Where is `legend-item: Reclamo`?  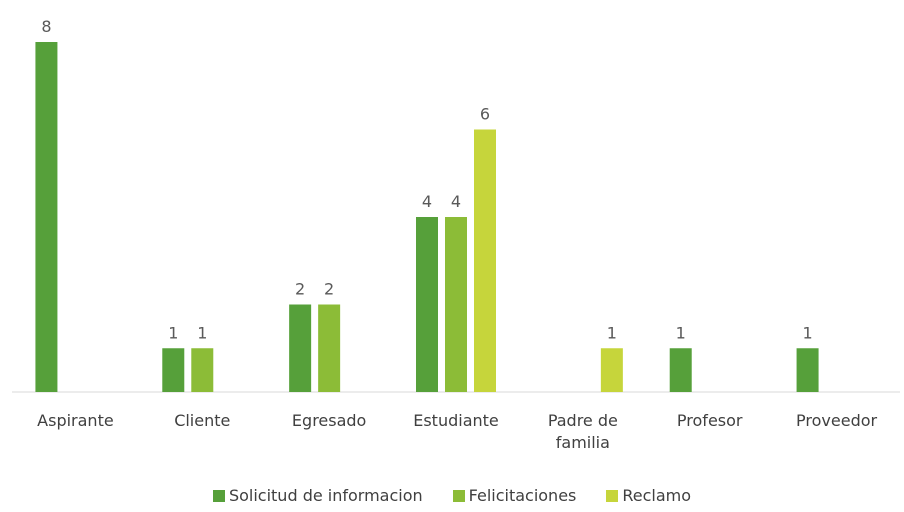 legend-item: Reclamo is located at coordinates (648, 495).